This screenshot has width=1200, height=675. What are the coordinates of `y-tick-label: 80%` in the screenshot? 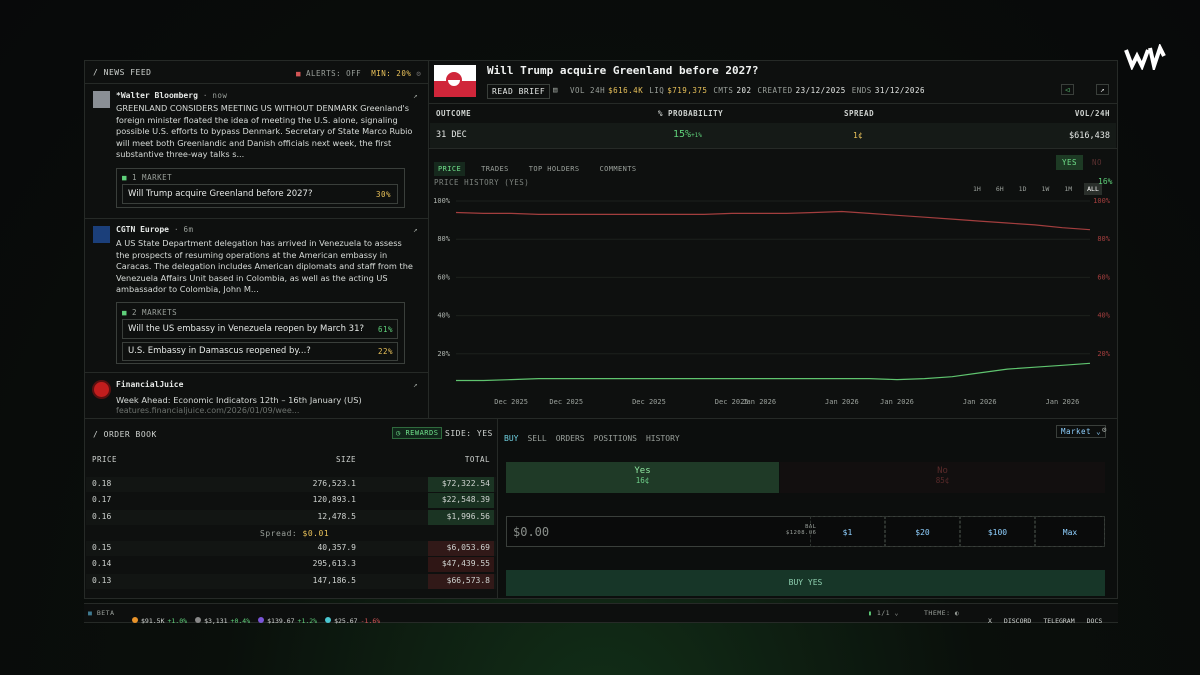 It's located at (443, 239).